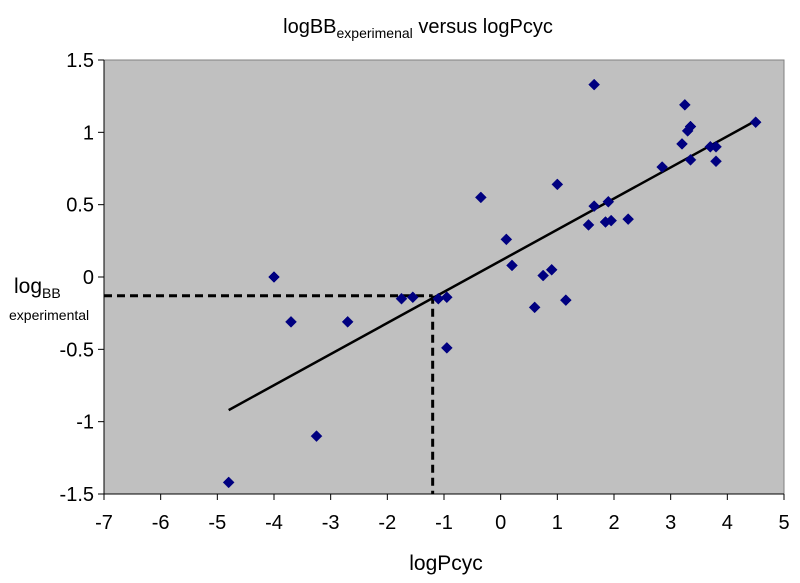 Image resolution: width=800 pixels, height=583 pixels. Describe the element at coordinates (613, 523) in the screenshot. I see `x-tick-label: 2` at that location.